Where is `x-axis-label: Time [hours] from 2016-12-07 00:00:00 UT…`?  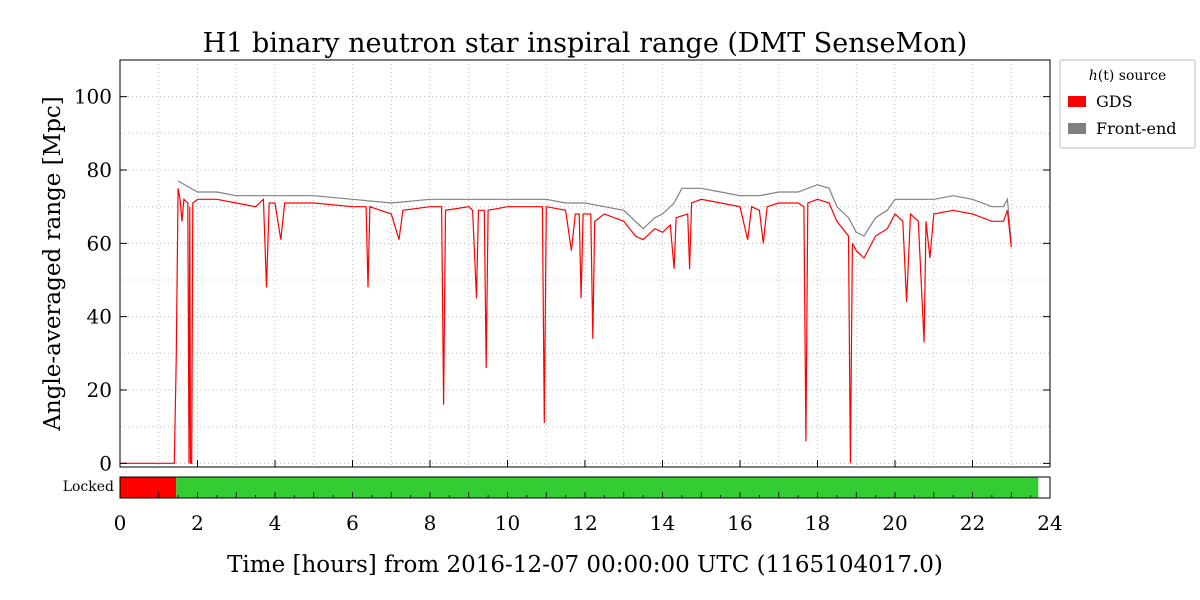
x-axis-label: Time [hours] from 2016-12-07 00:00:00 UT… is located at coordinates (585, 565).